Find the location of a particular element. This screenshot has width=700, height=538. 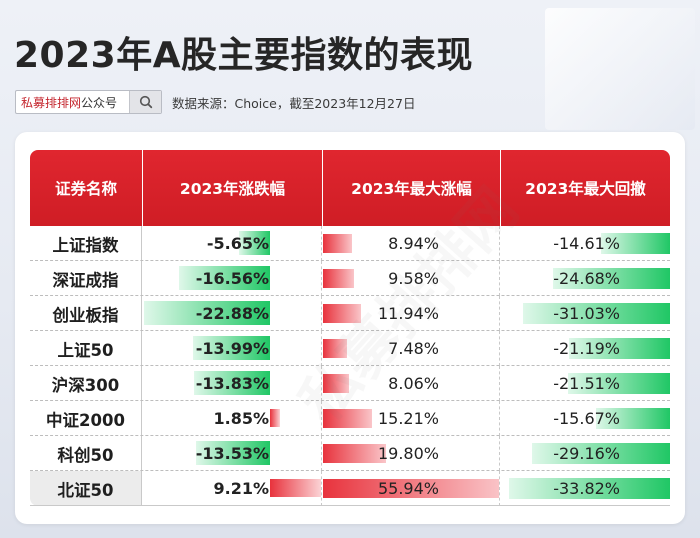

max-gain-cell: 55.94% is located at coordinates (411, 488).